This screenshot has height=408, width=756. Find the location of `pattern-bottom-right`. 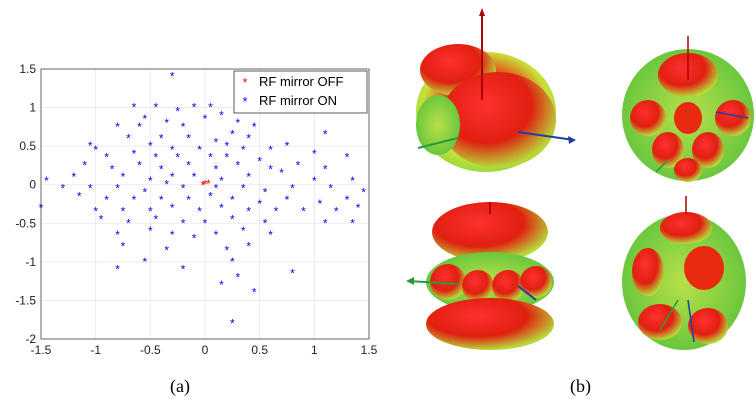

pattern-bottom-right is located at coordinates (684, 273).